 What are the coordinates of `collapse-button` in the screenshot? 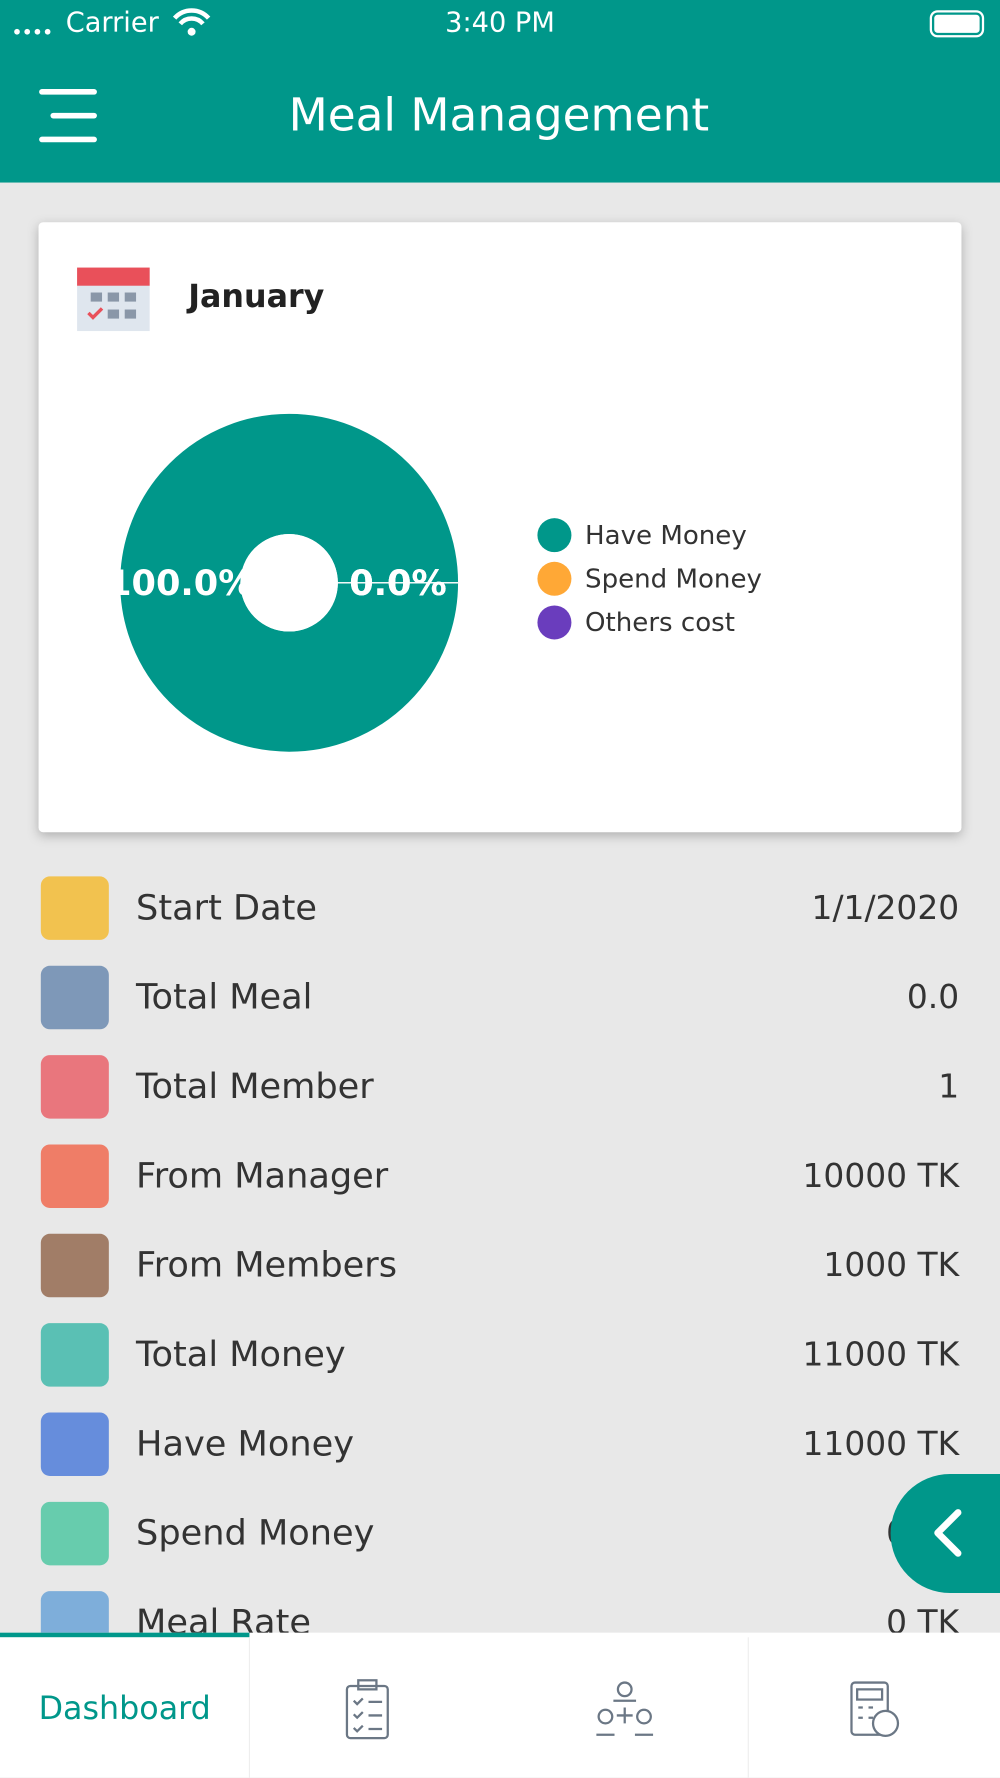 It's located at (945, 1533).